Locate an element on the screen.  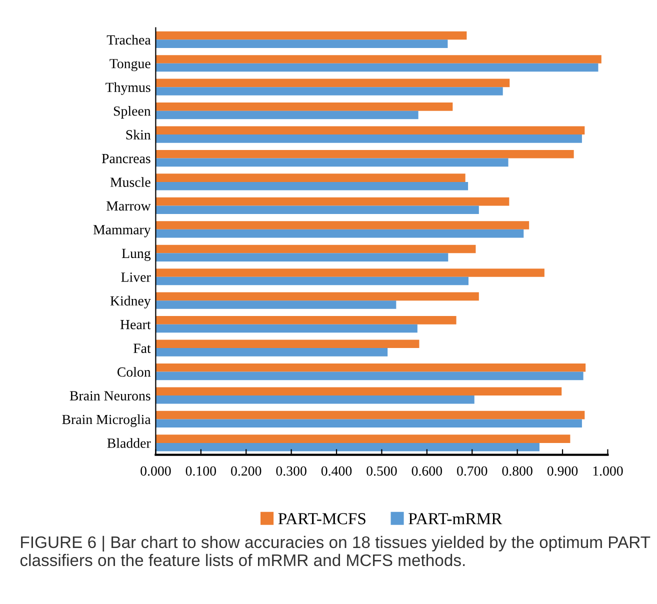
y-tick-label: Thymus is located at coordinates (128, 88).